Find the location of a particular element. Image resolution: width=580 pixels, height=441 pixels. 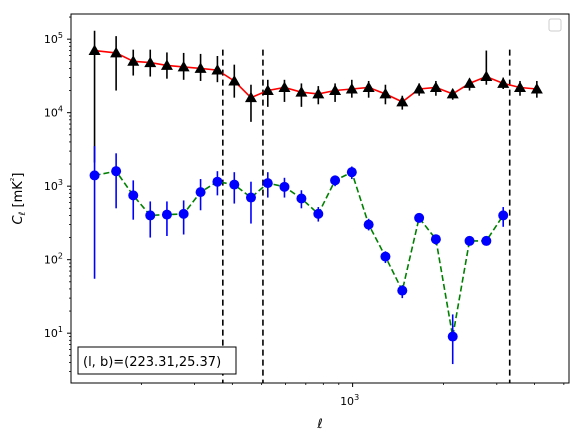

annotation-frame is located at coordinates (157, 360).